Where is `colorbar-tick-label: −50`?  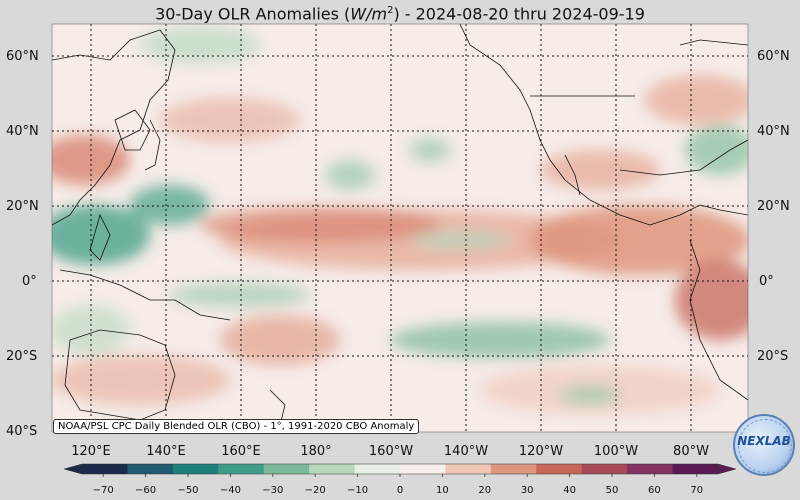 colorbar-tick-label: −50 is located at coordinates (188, 490).